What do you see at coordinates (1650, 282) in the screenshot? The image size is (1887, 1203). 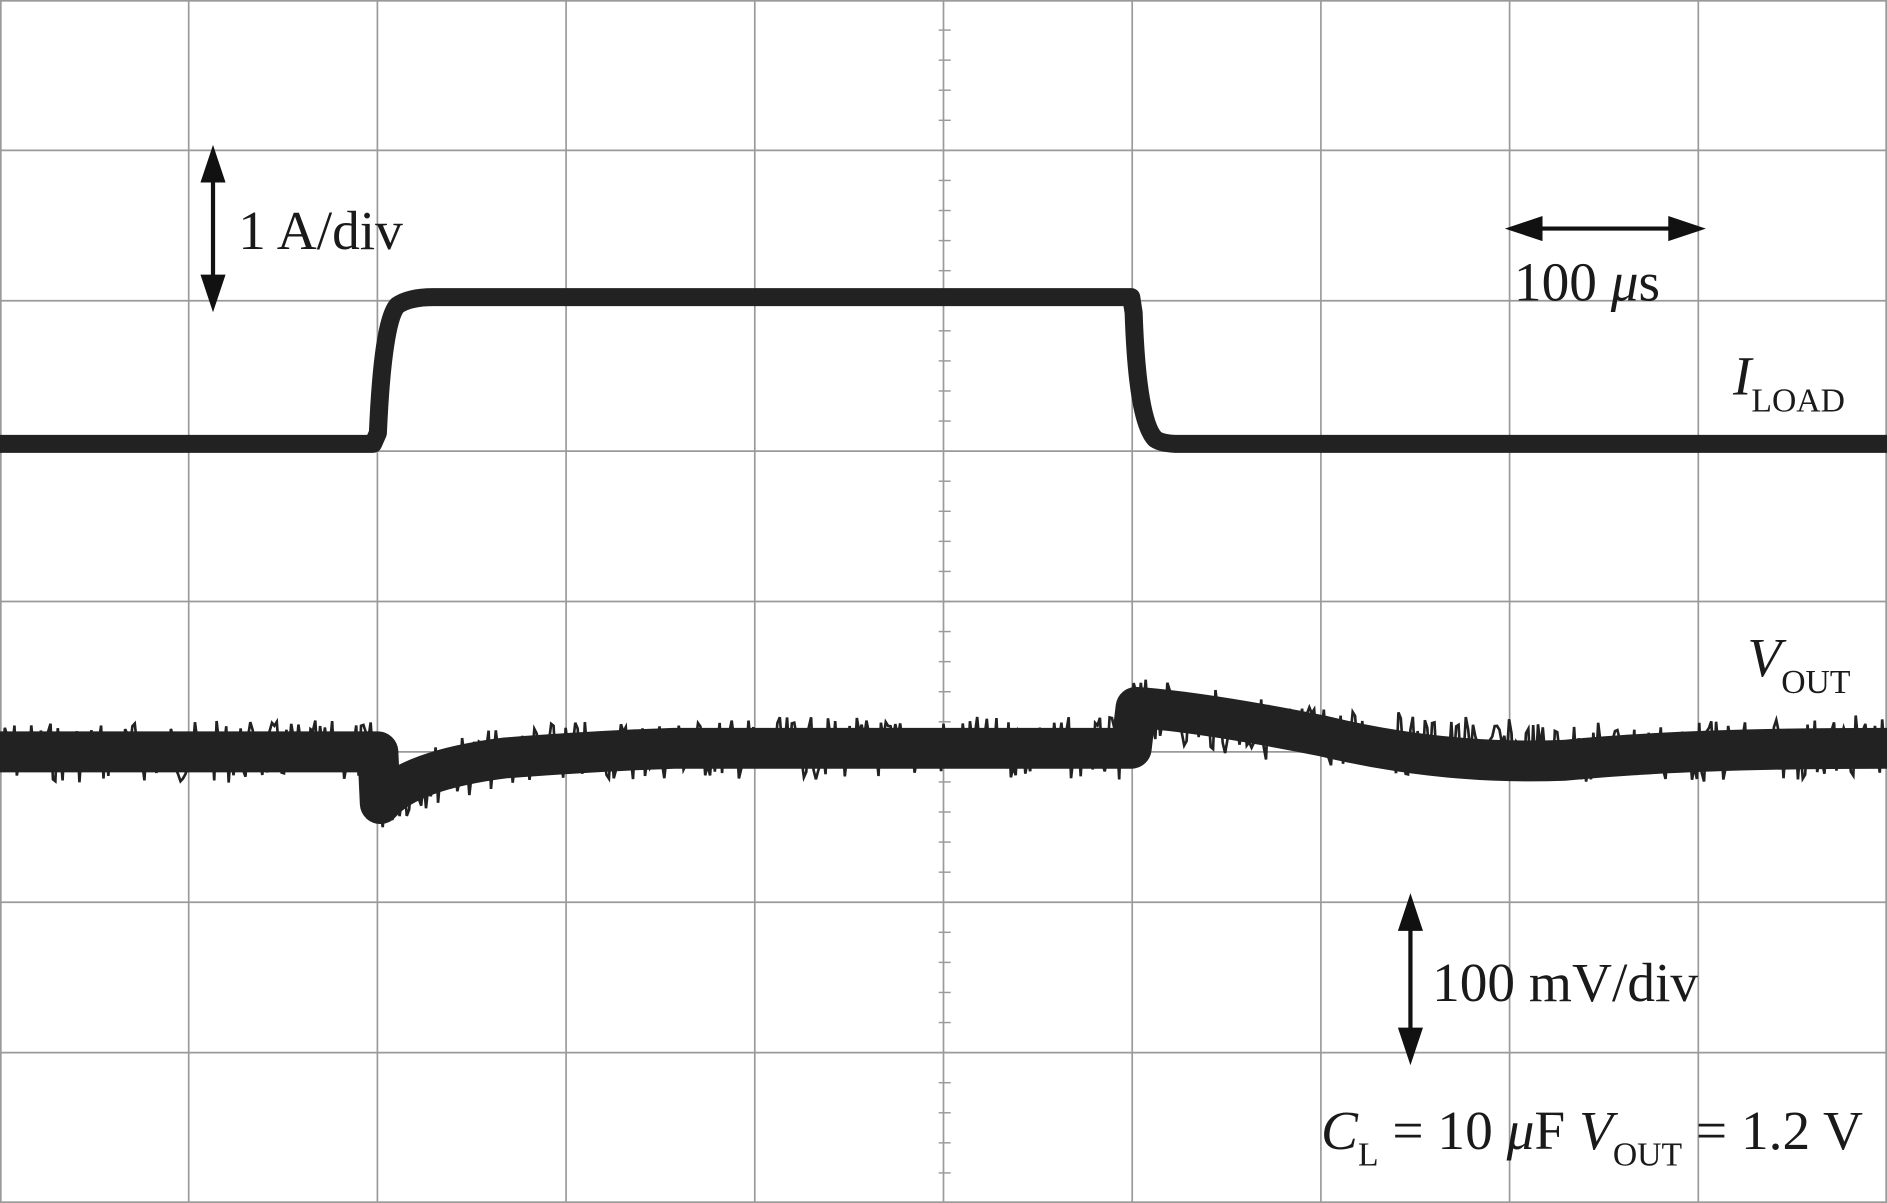 I see `time-unit: s` at bounding box center [1650, 282].